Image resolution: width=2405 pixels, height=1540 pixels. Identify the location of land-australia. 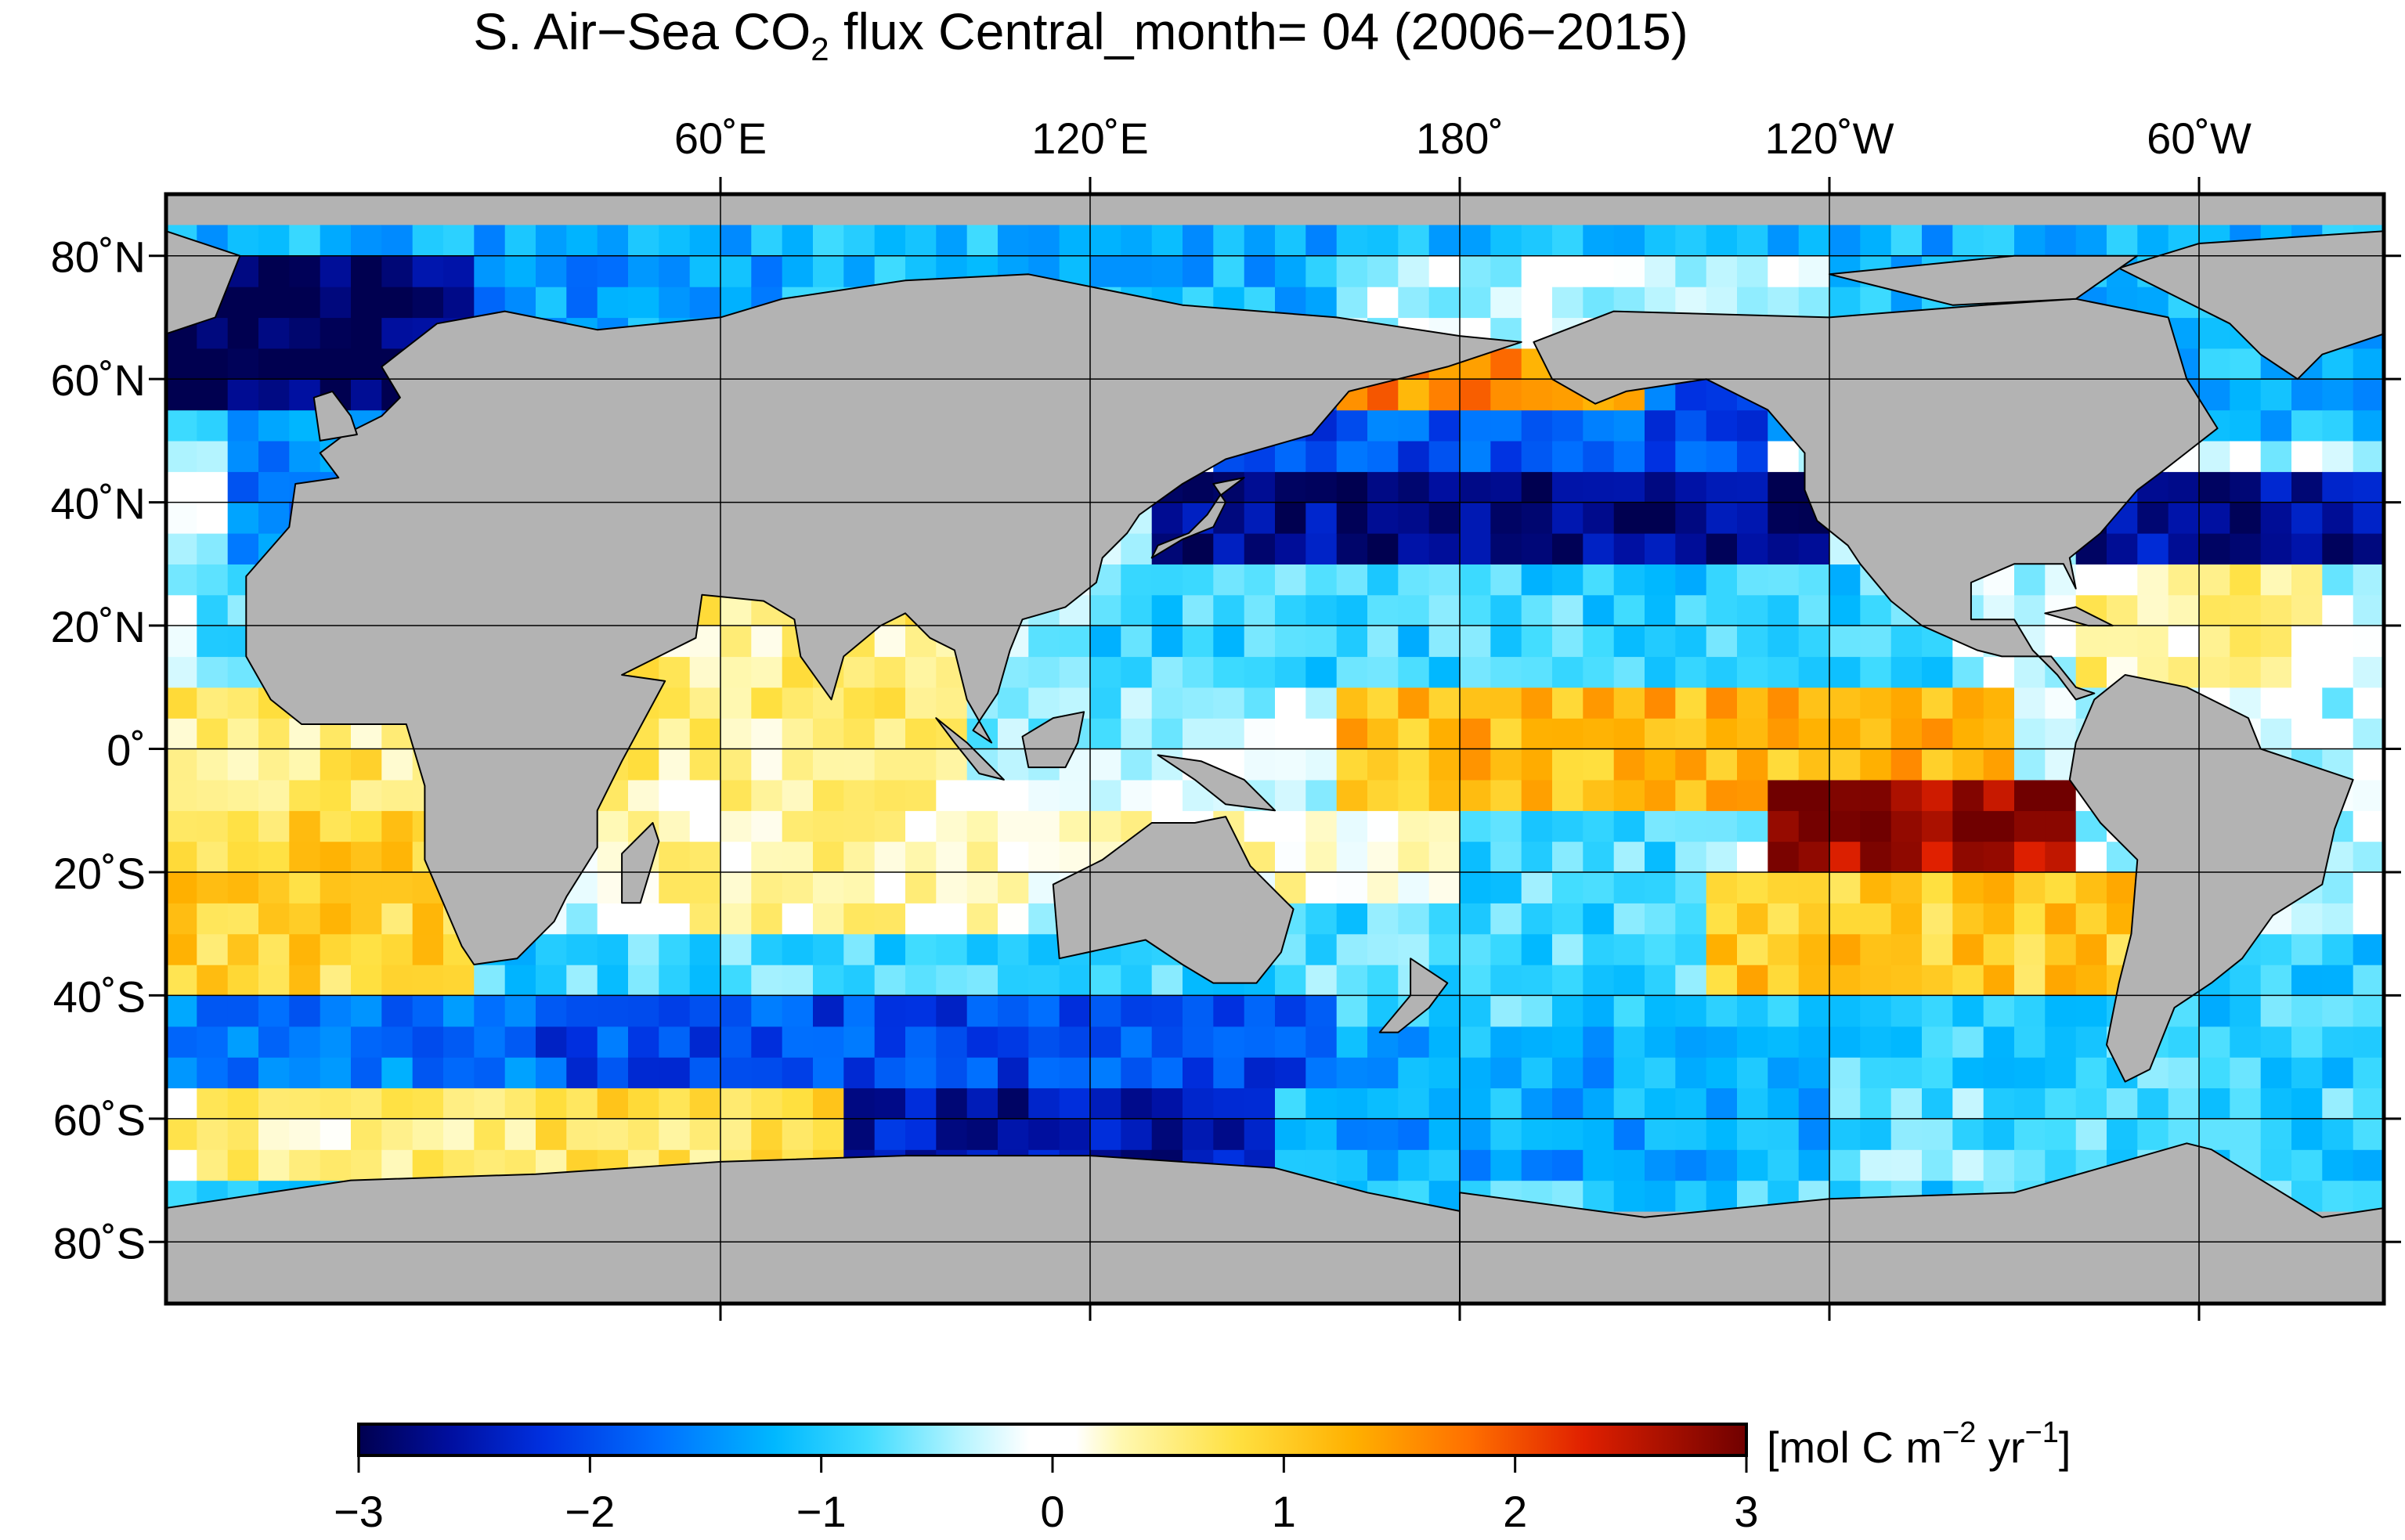
(1173, 900).